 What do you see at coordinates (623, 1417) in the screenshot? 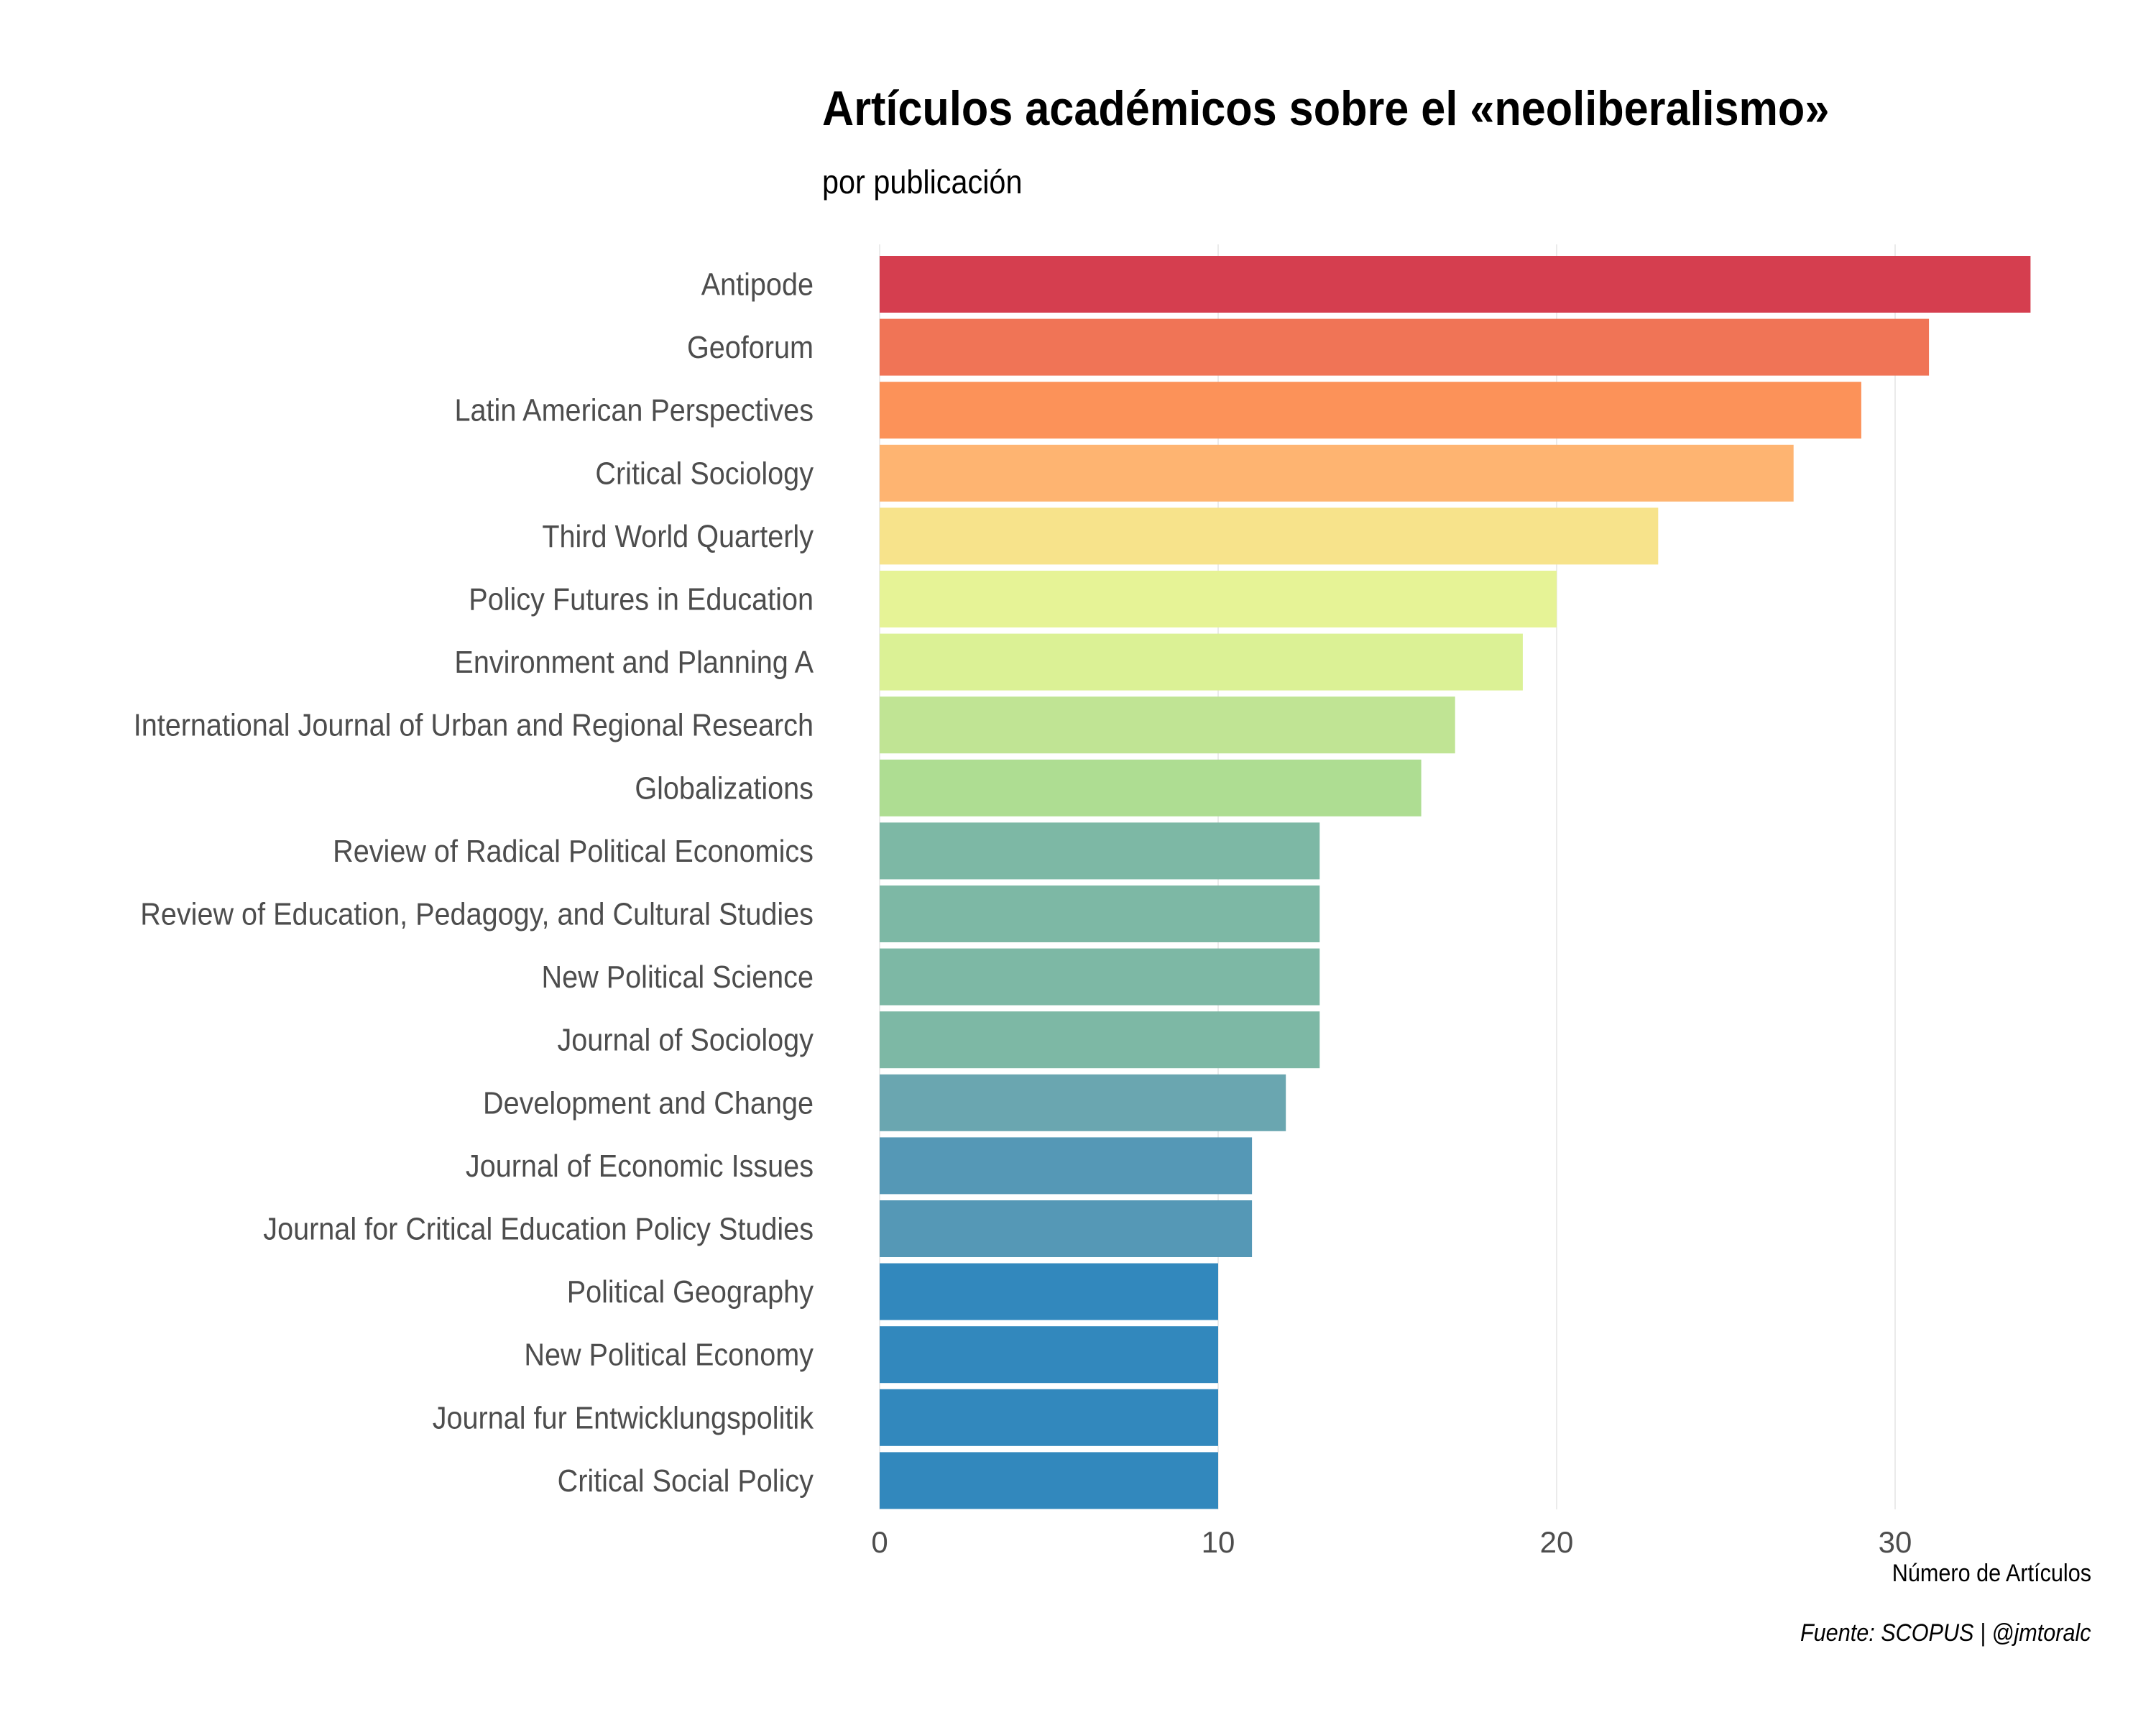
I see `category-label: Journal fur Entwicklungspolitik` at bounding box center [623, 1417].